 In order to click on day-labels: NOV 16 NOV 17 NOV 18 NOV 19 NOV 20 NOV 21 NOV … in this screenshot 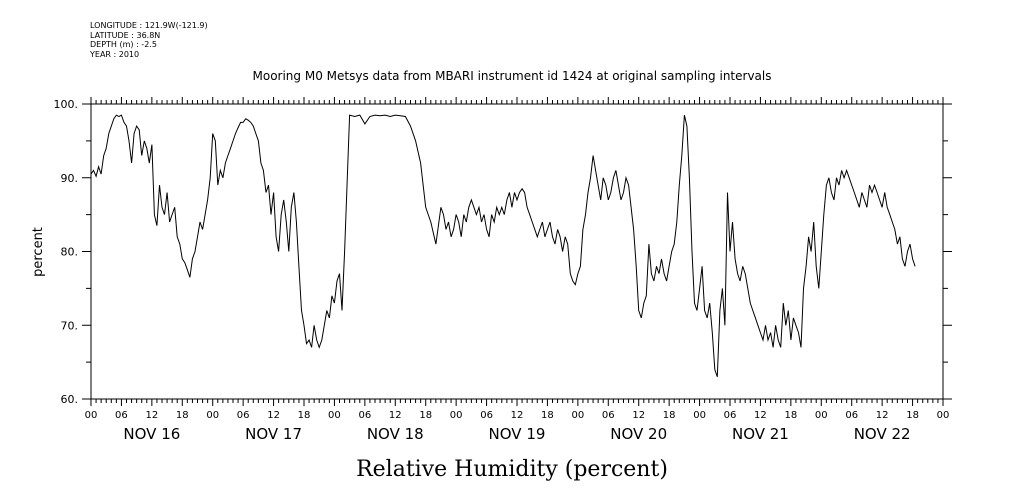, I will do `click(516, 434)`.